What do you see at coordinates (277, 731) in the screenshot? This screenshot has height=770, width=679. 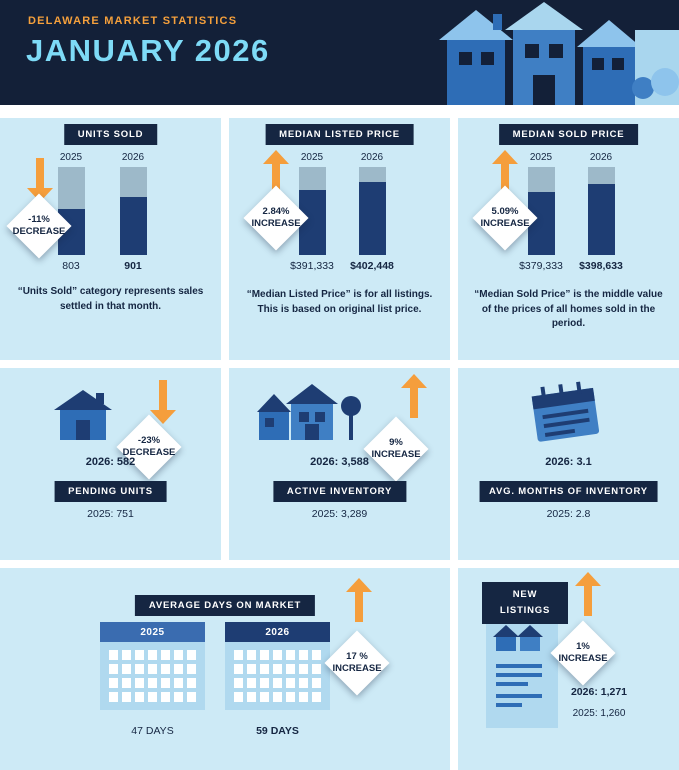 I see `days-value-2026: 59 DAYS` at bounding box center [277, 731].